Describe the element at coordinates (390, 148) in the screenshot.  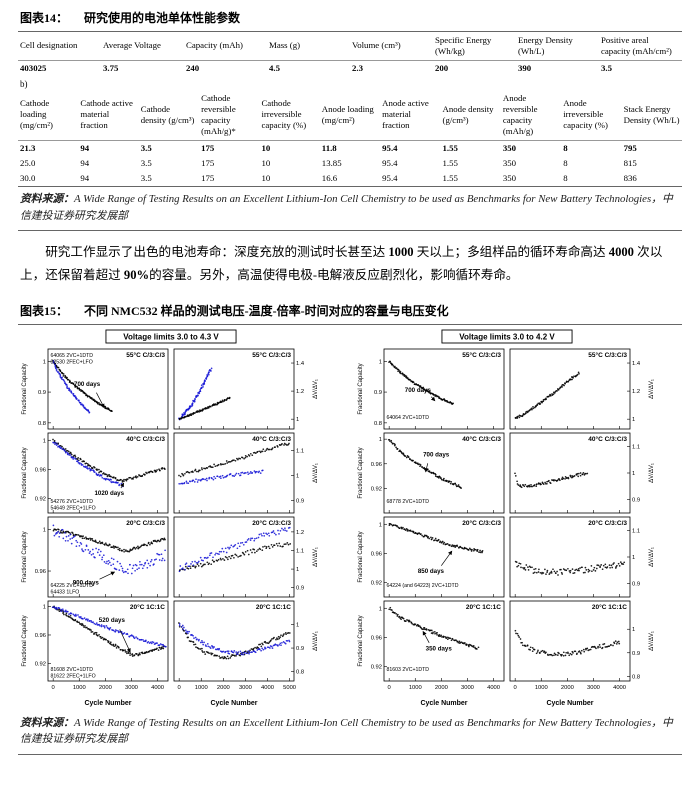
I see `table-cell: 95.4` at that location.